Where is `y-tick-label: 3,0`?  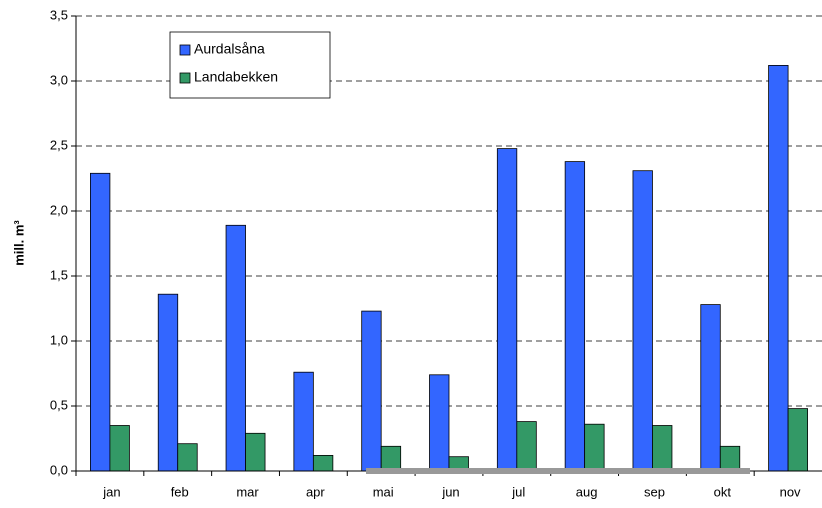
y-tick-label: 3,0 is located at coordinates (59, 79).